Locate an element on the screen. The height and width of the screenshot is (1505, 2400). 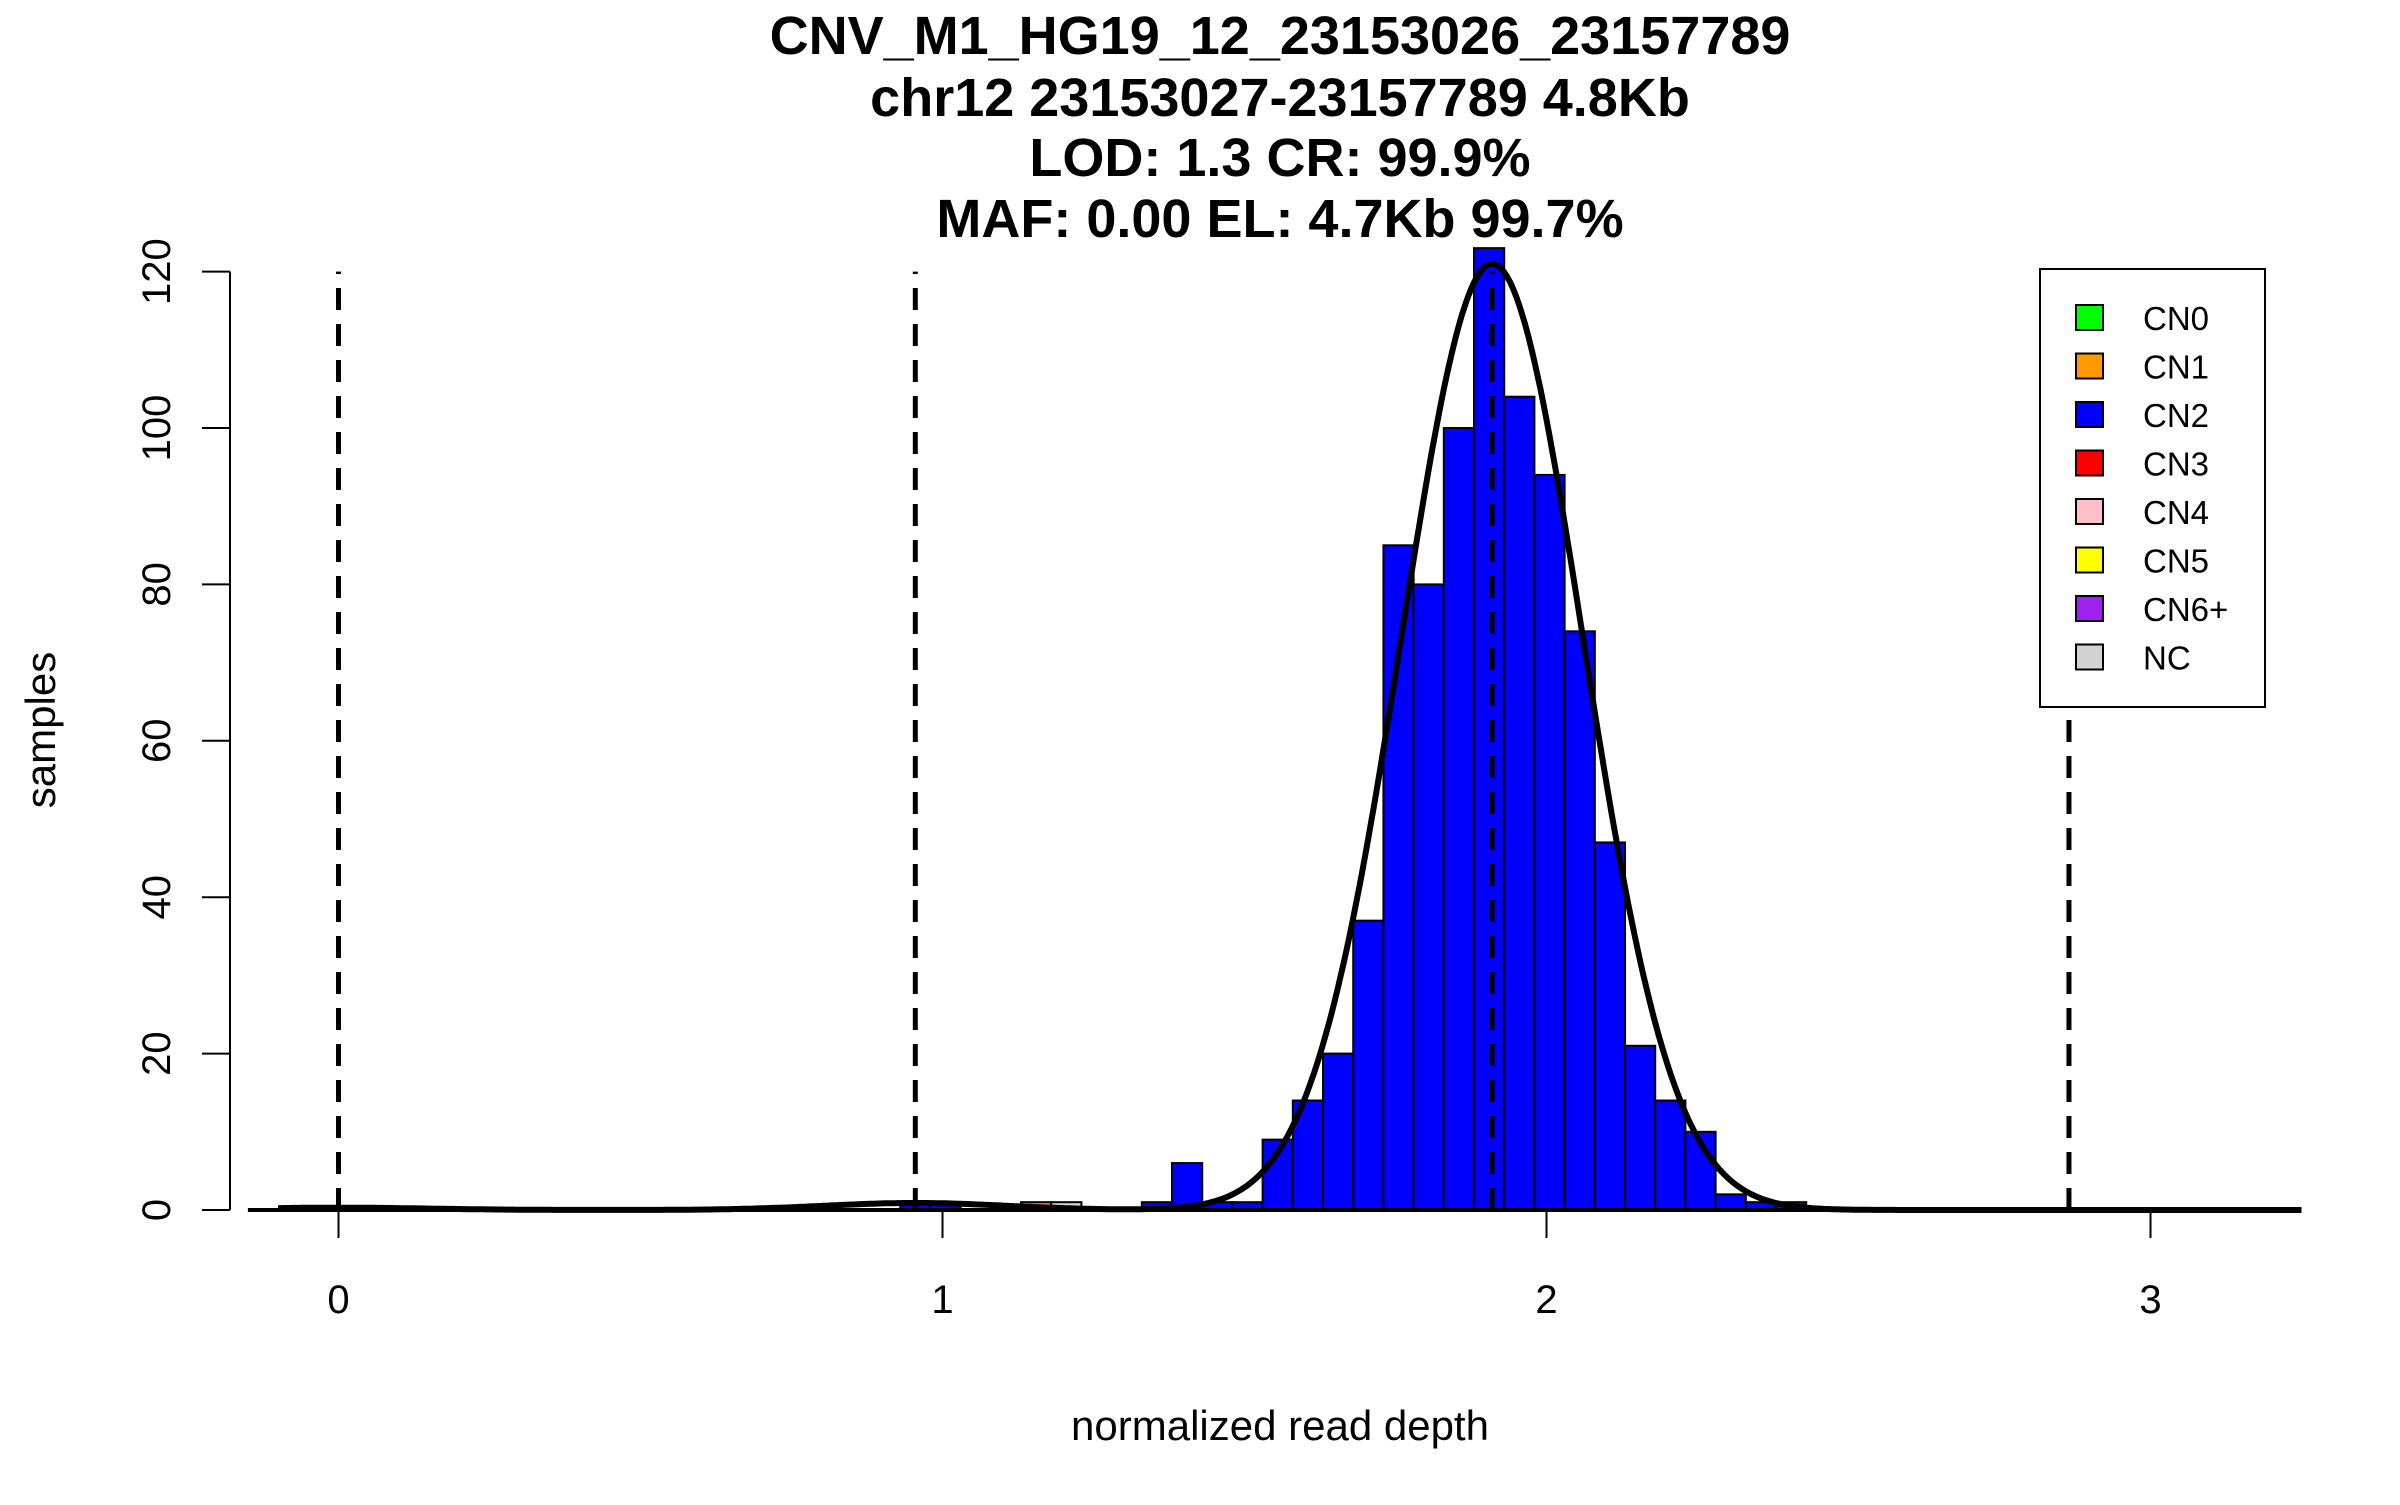
y-tick-label: 0 is located at coordinates (157, 1210).